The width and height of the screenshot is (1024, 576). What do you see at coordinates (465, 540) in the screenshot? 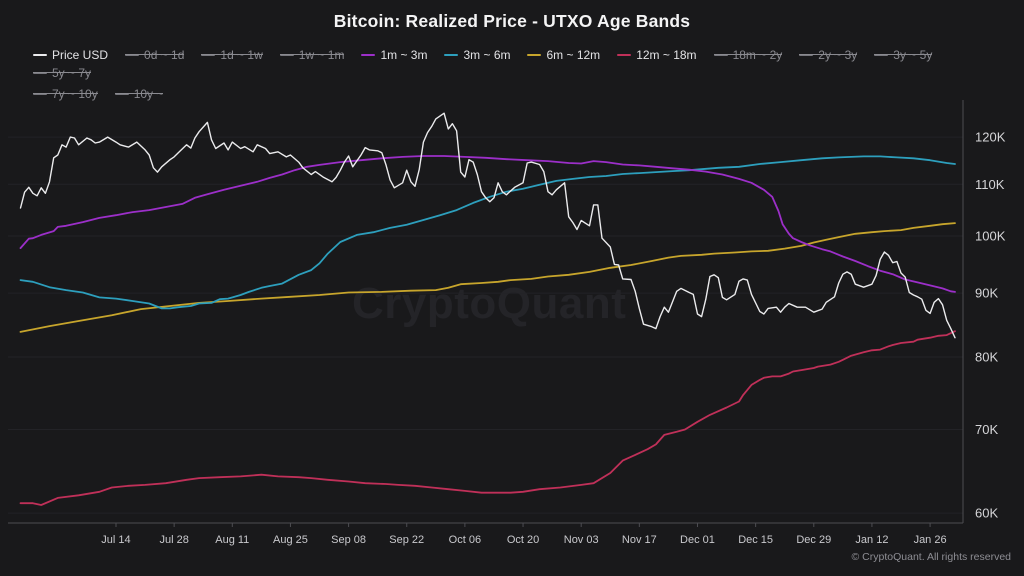
I see `x-tick-label: Oct 06` at bounding box center [465, 540].